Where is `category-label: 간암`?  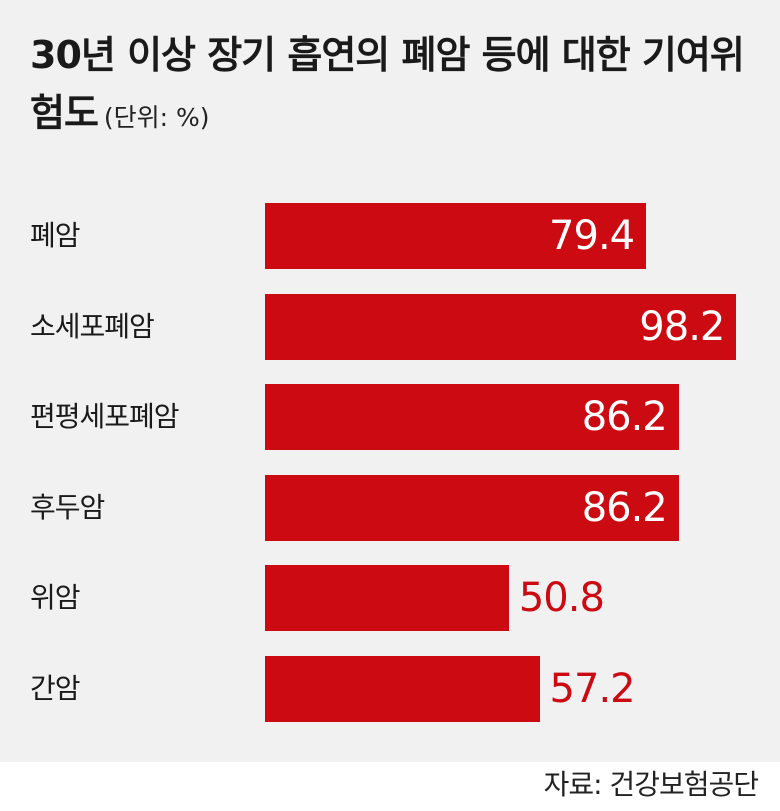 category-label: 간암 is located at coordinates (55, 688).